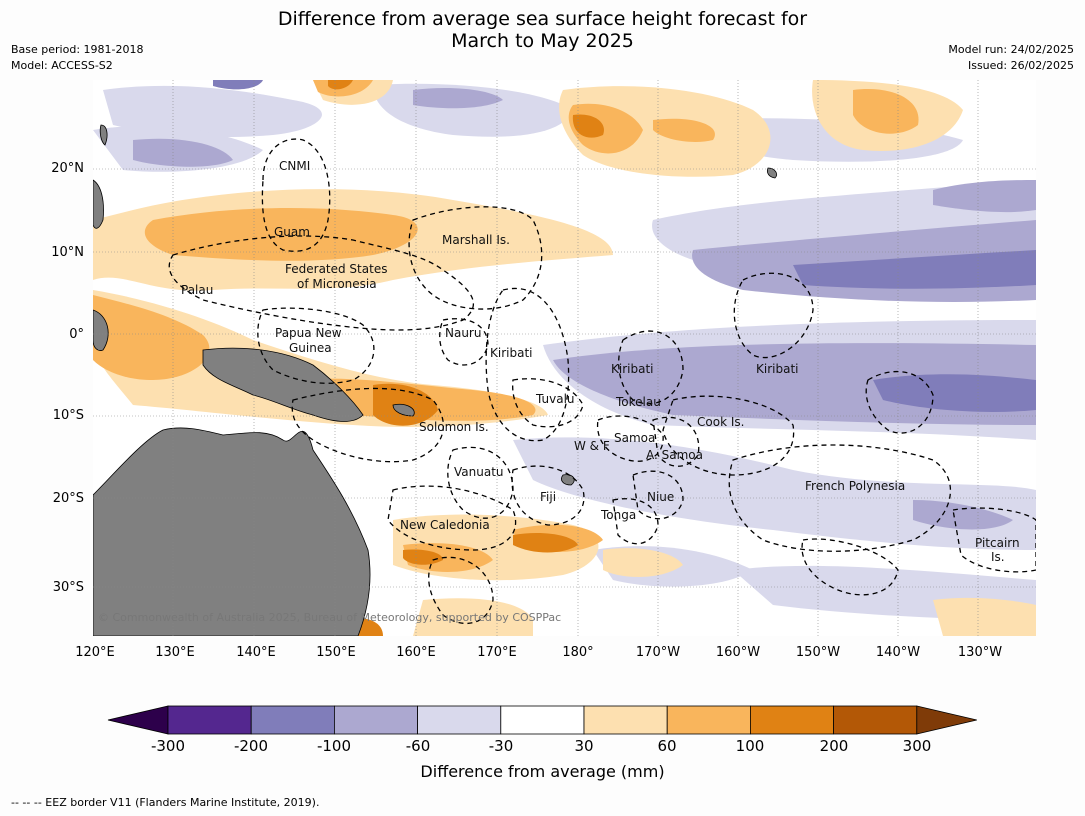 This screenshot has width=1085, height=816. I want to click on taiwan, so click(103, 135).